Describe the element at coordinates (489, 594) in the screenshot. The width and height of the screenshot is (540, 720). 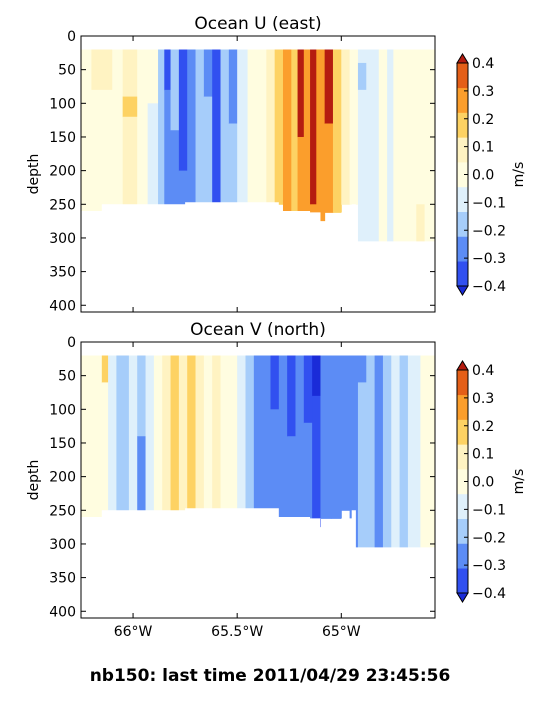
I see `colorbar-tick-label: −0.4` at that location.